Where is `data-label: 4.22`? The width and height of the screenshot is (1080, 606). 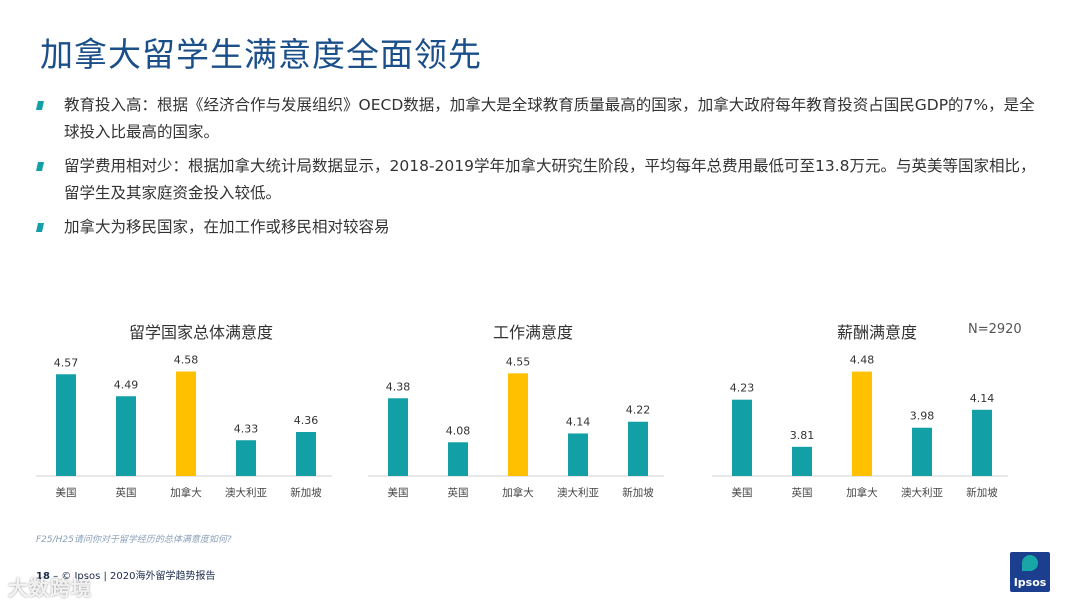
data-label: 4.22 is located at coordinates (638, 410).